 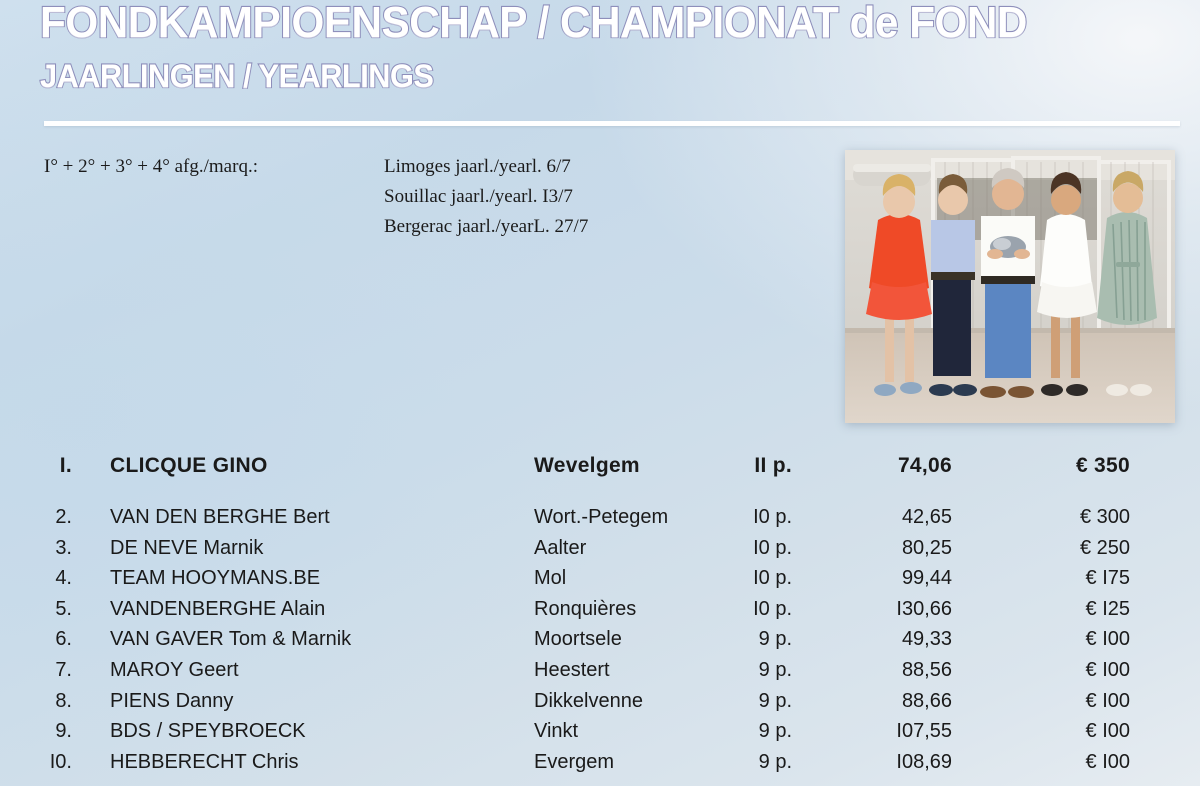 I want to click on row-coef: 42,65, so click(x=926, y=517).